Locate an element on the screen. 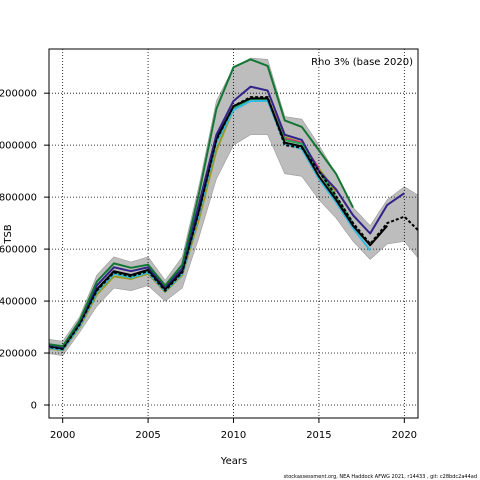 This screenshot has width=480, height=480. y-tick-label: 400000 is located at coordinates (18, 302).